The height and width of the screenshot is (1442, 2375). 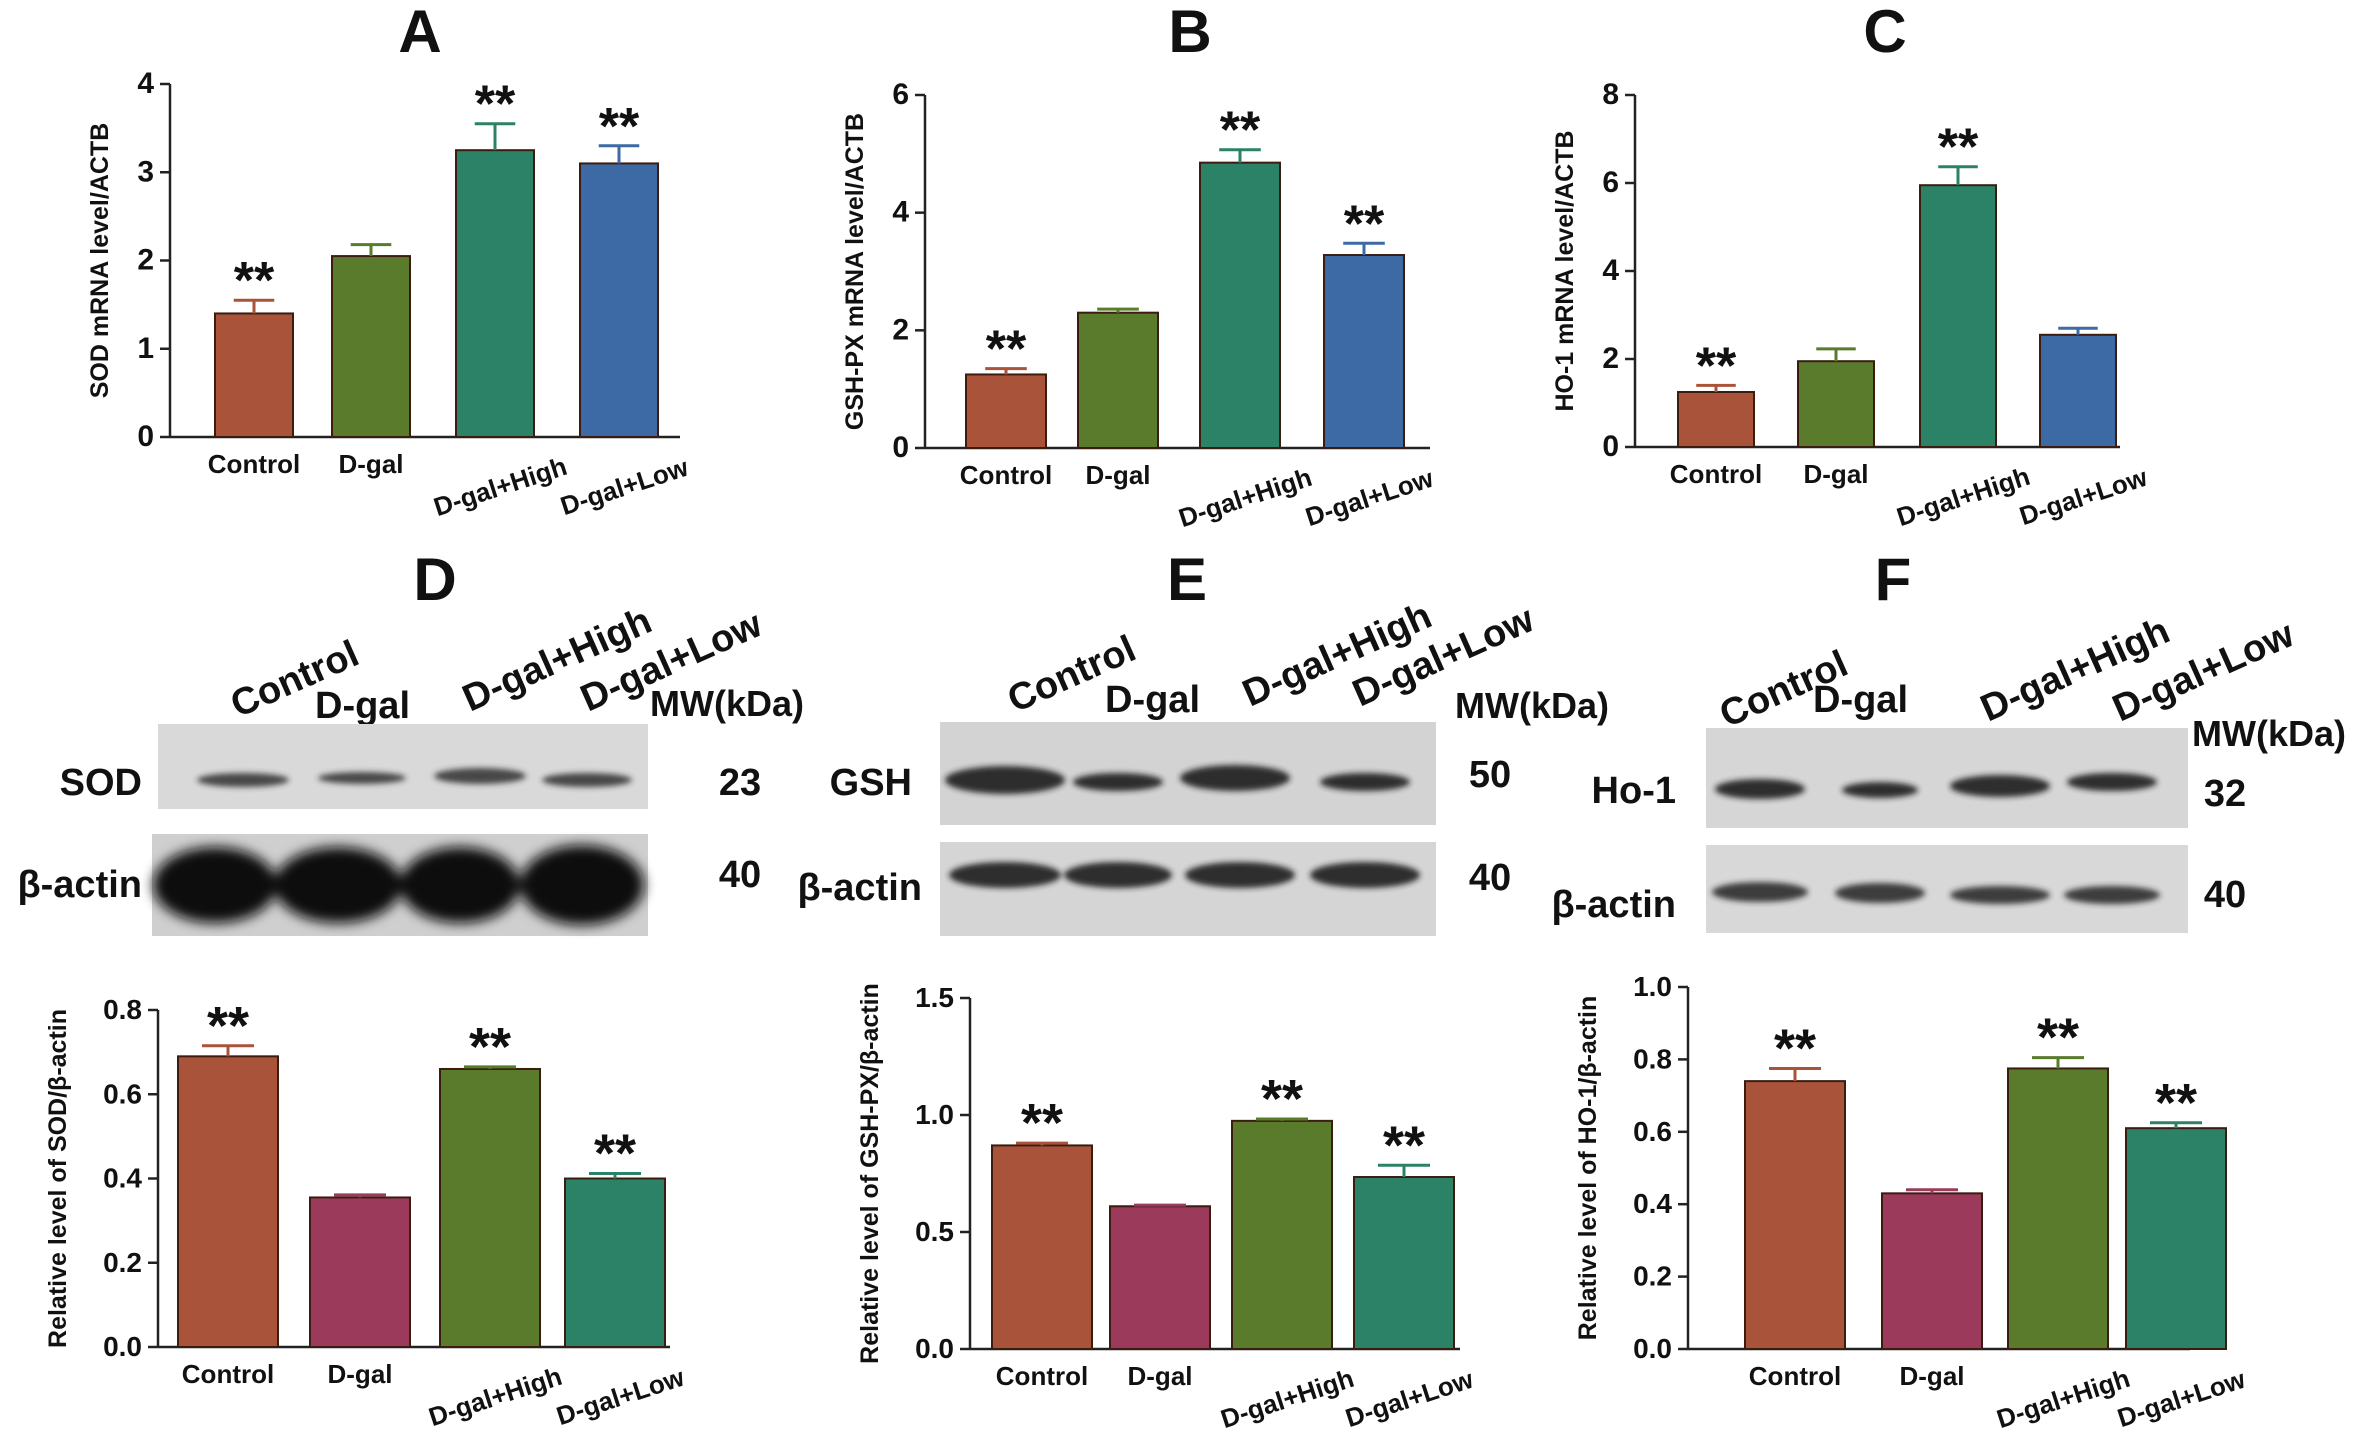 I want to click on panel-letter-b: B, so click(x=1189, y=32).